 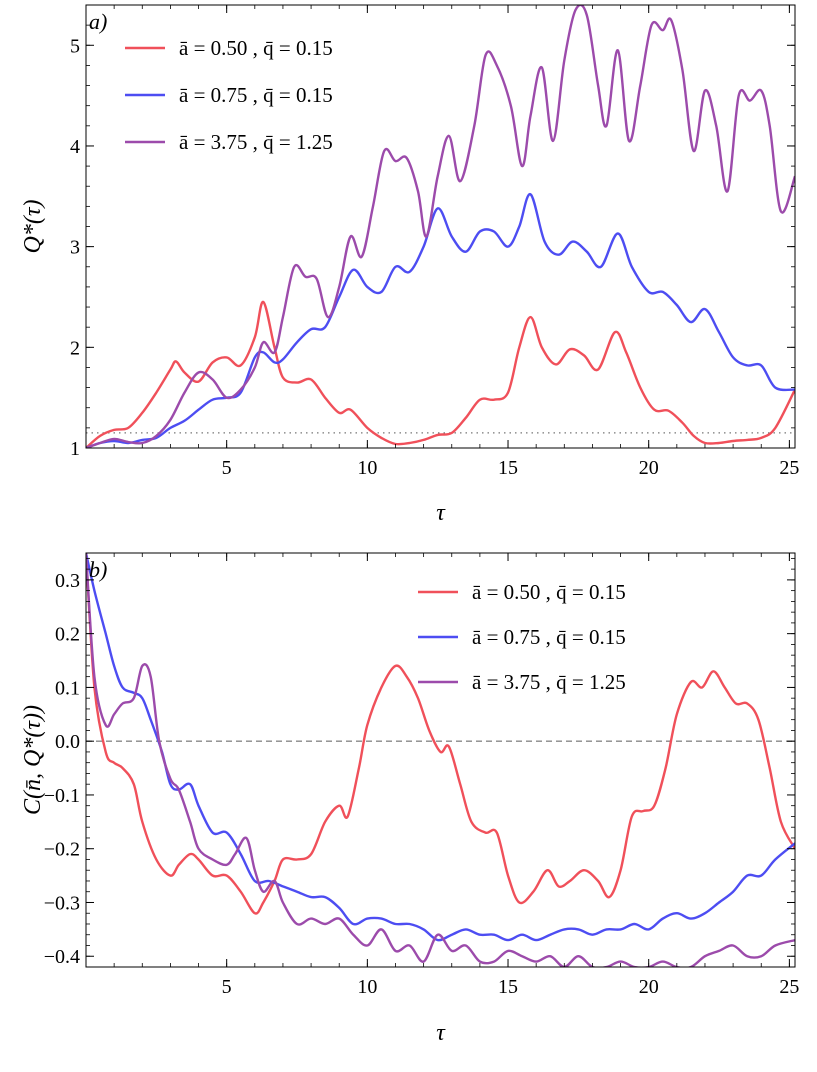 I want to click on y-tick-label: 5, so click(x=75, y=46).